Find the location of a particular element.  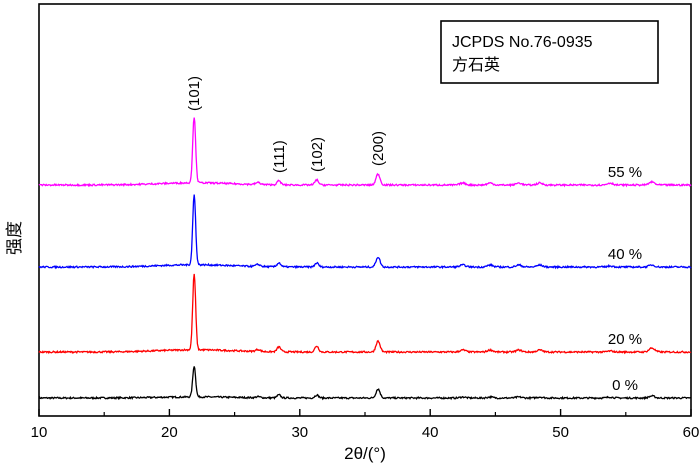

legend-box: JCPDS No.76-0935 方石英 is located at coordinates (549, 52).